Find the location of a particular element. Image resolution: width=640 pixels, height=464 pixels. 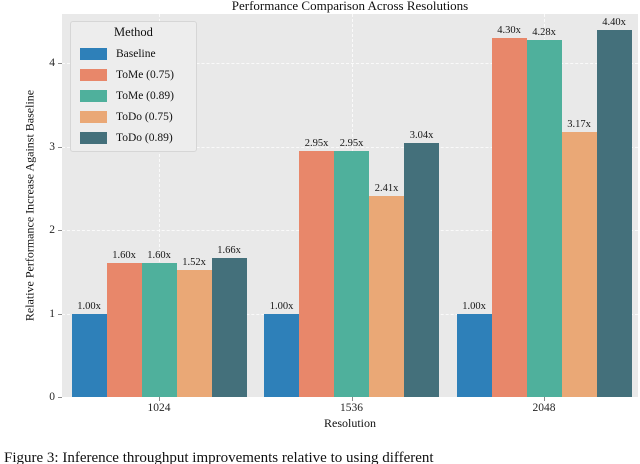

bar-value-label-1024-4: 1.66x is located at coordinates (229, 251).